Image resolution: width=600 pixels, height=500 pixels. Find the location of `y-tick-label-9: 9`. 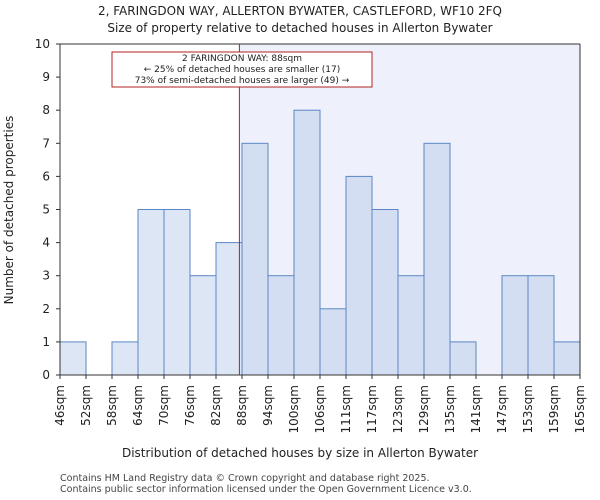

y-tick-label-9: 9 is located at coordinates (46, 77).